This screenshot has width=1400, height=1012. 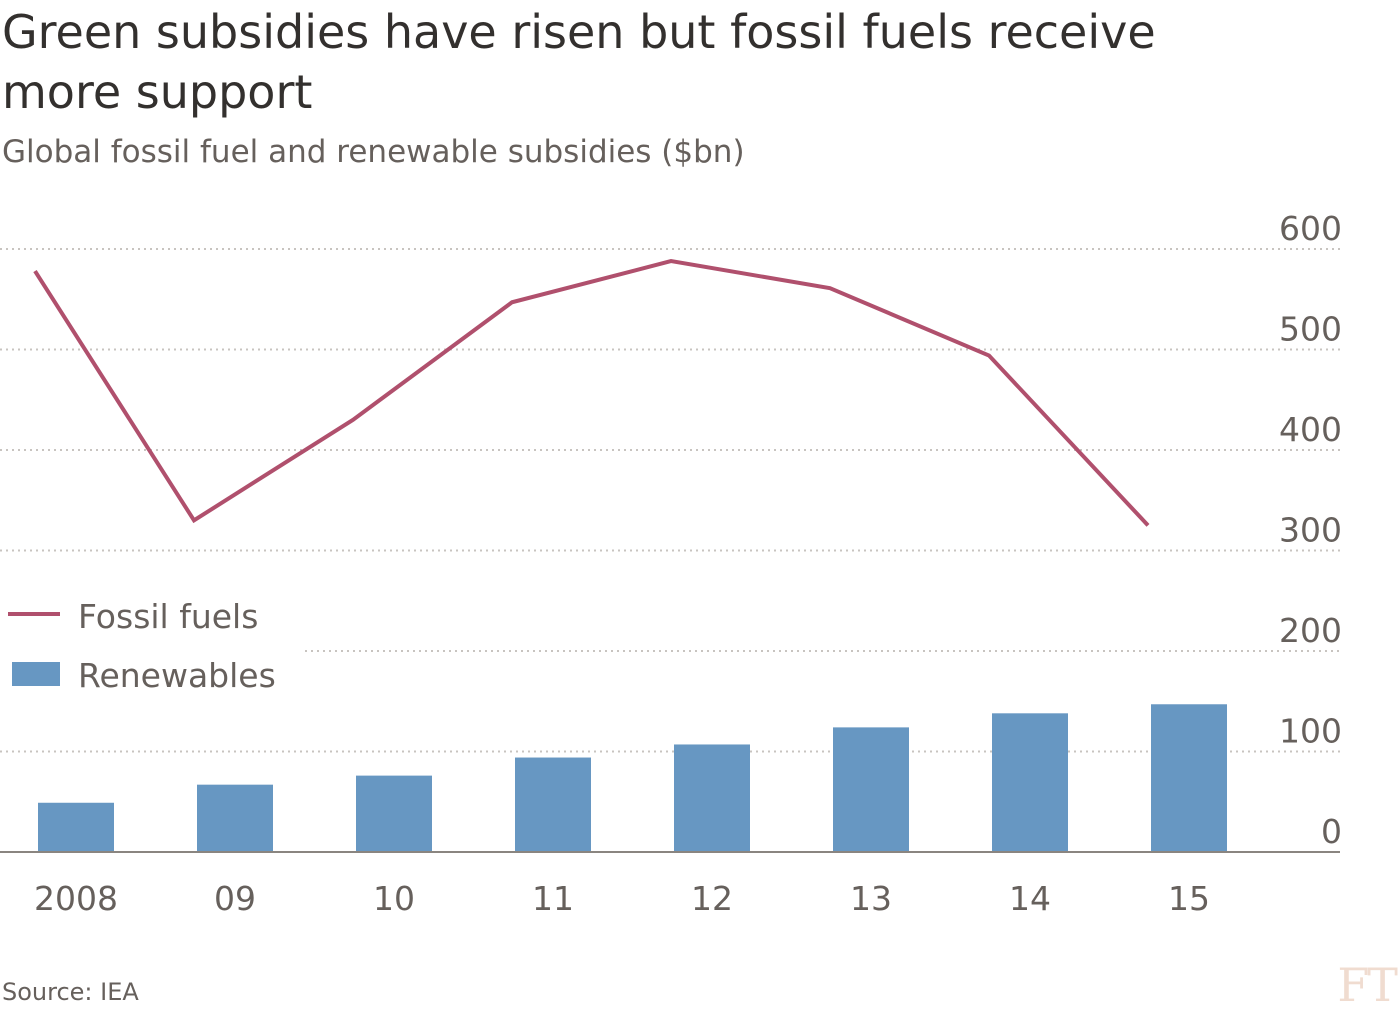 I want to click on y-tick-label: 500, so click(x=1310, y=329).